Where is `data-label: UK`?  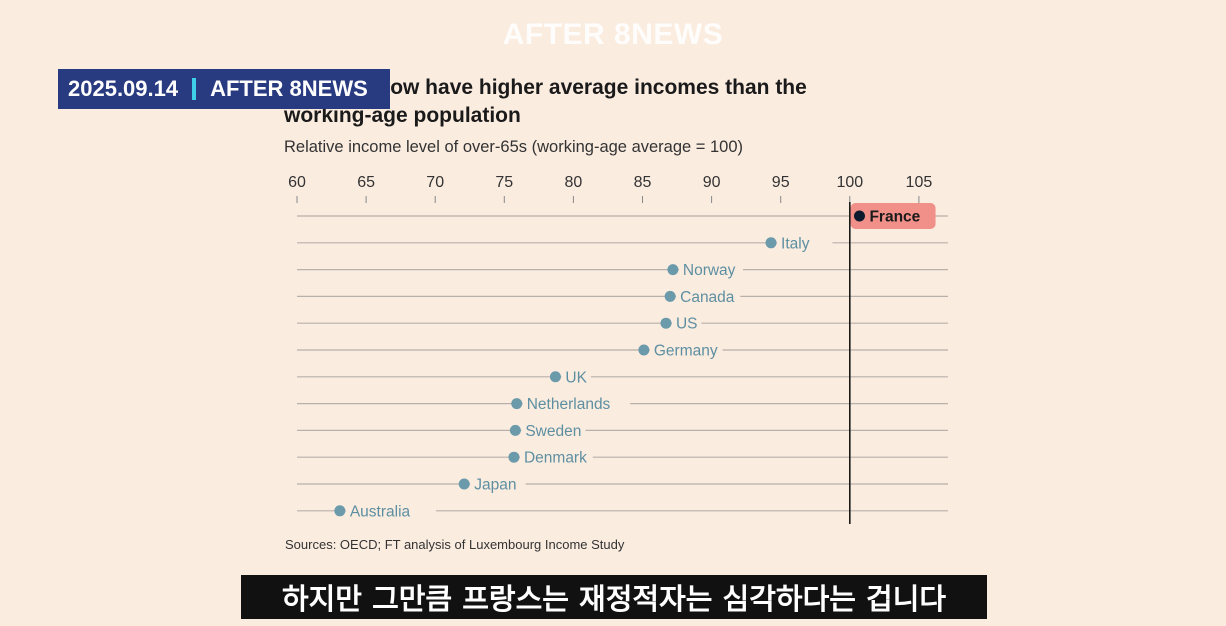
data-label: UK is located at coordinates (576, 377).